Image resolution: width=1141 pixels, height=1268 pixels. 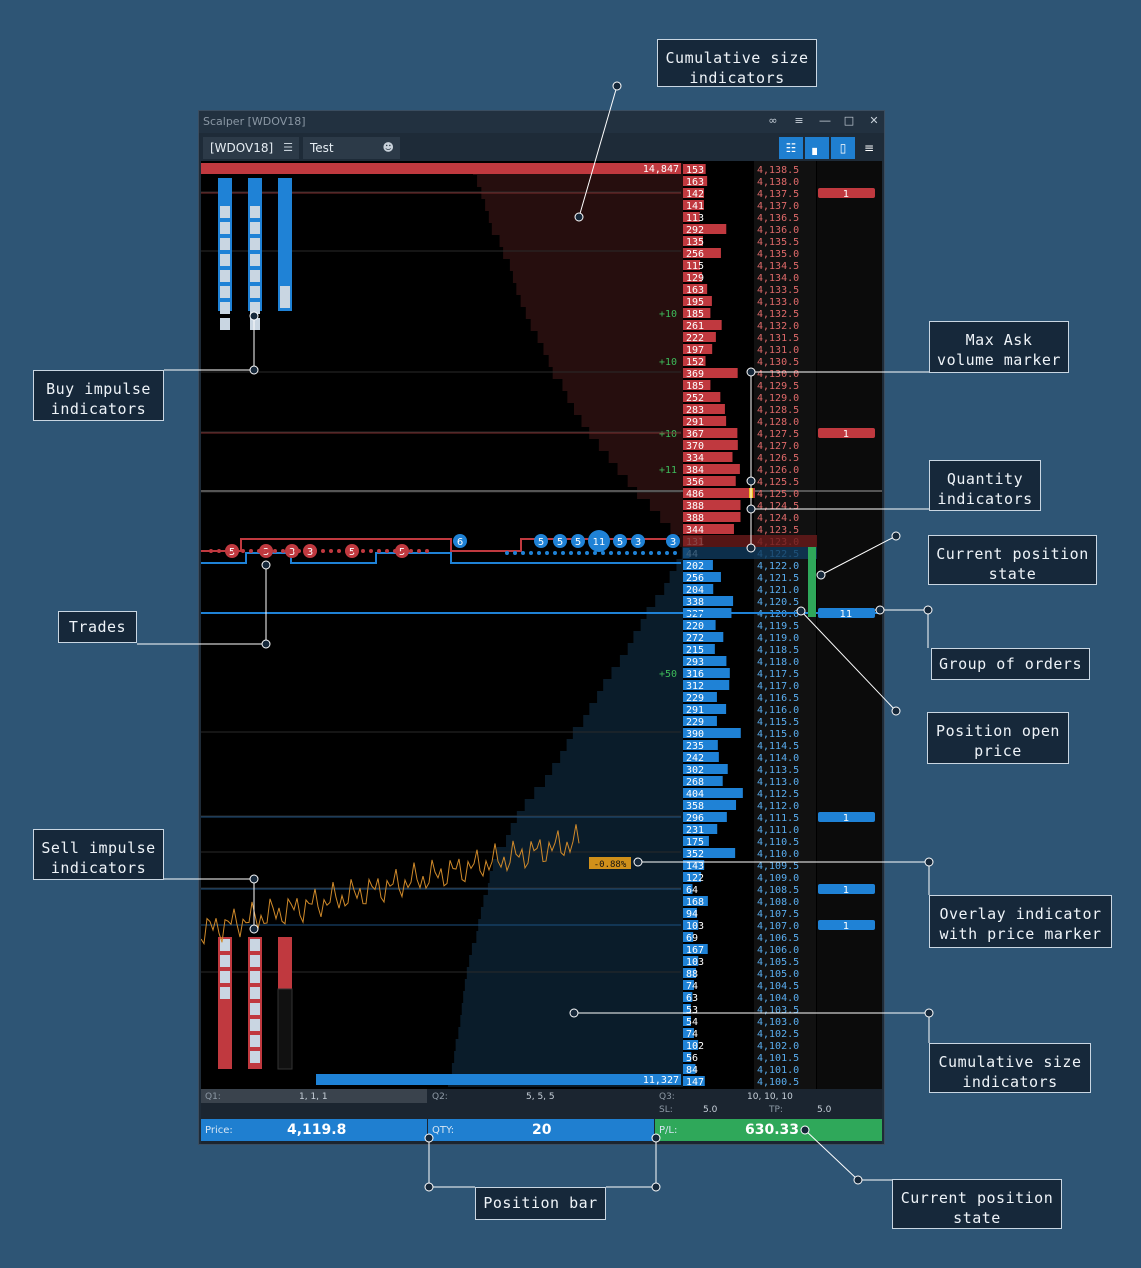 I want to click on price-box: Price: 4,119.8, so click(x=314, y=1130).